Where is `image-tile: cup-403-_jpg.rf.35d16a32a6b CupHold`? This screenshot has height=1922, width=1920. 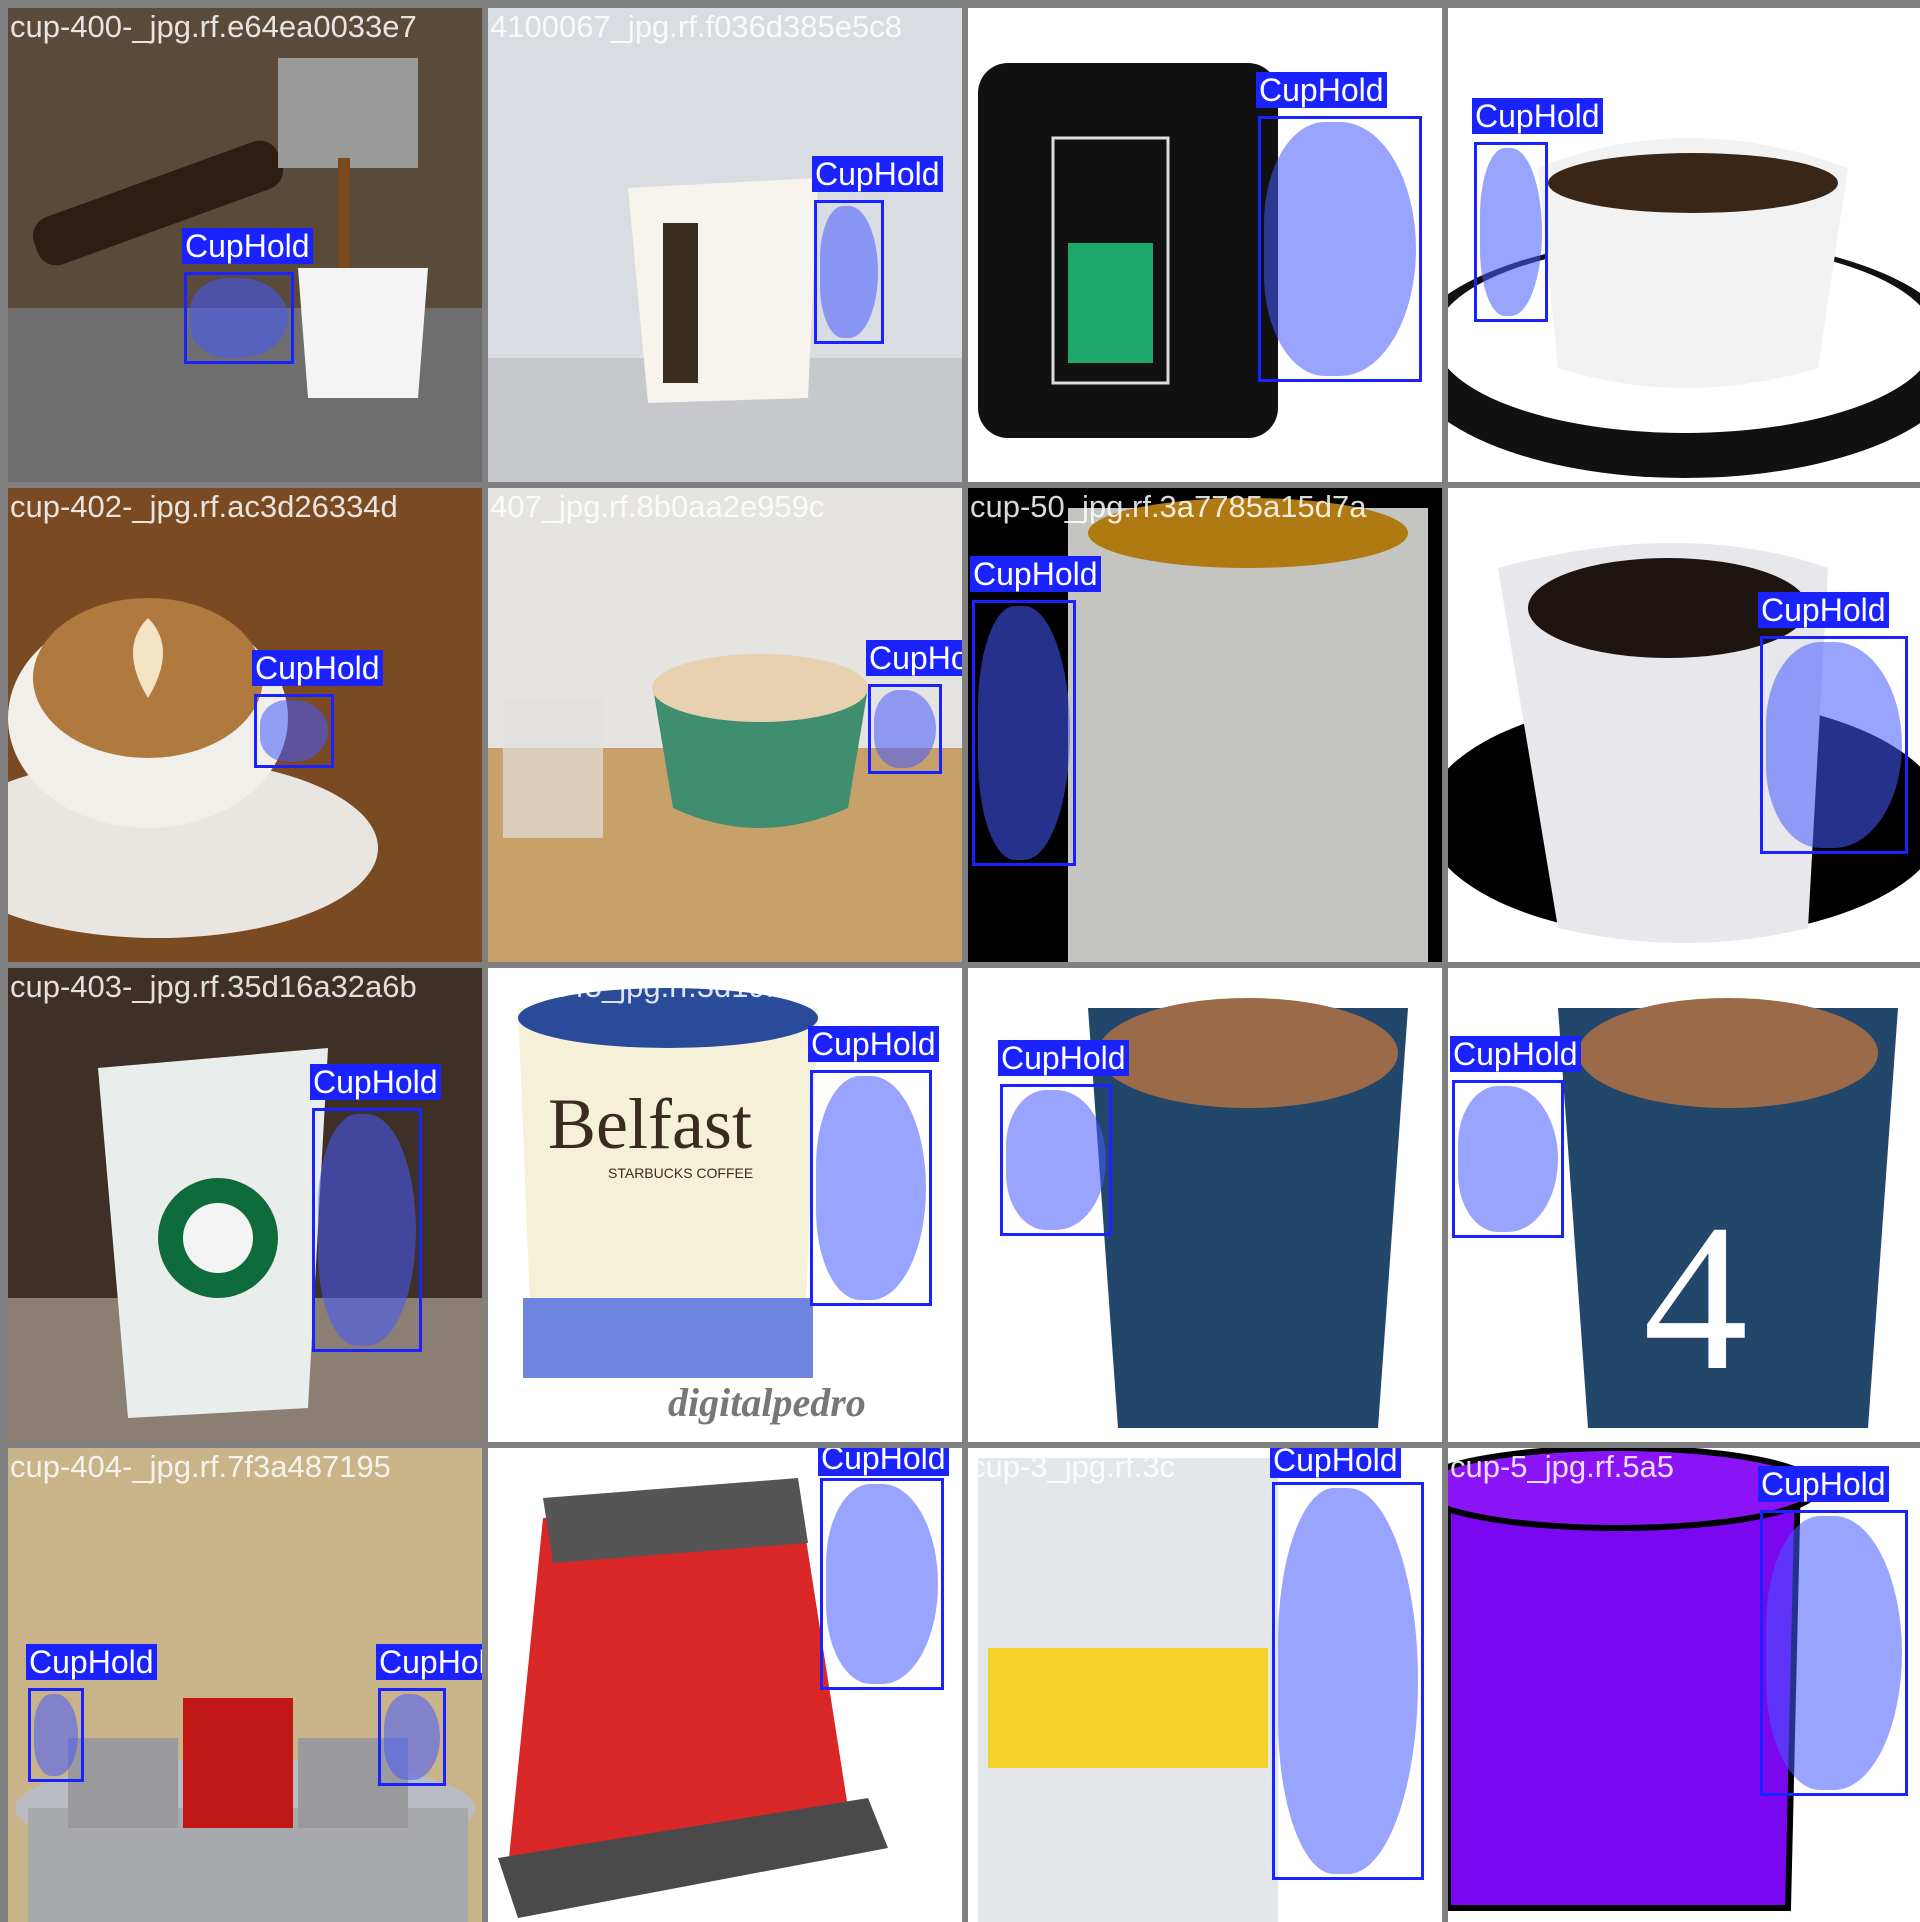
image-tile: cup-403-_jpg.rf.35d16a32a6b CupHold is located at coordinates (245, 1205).